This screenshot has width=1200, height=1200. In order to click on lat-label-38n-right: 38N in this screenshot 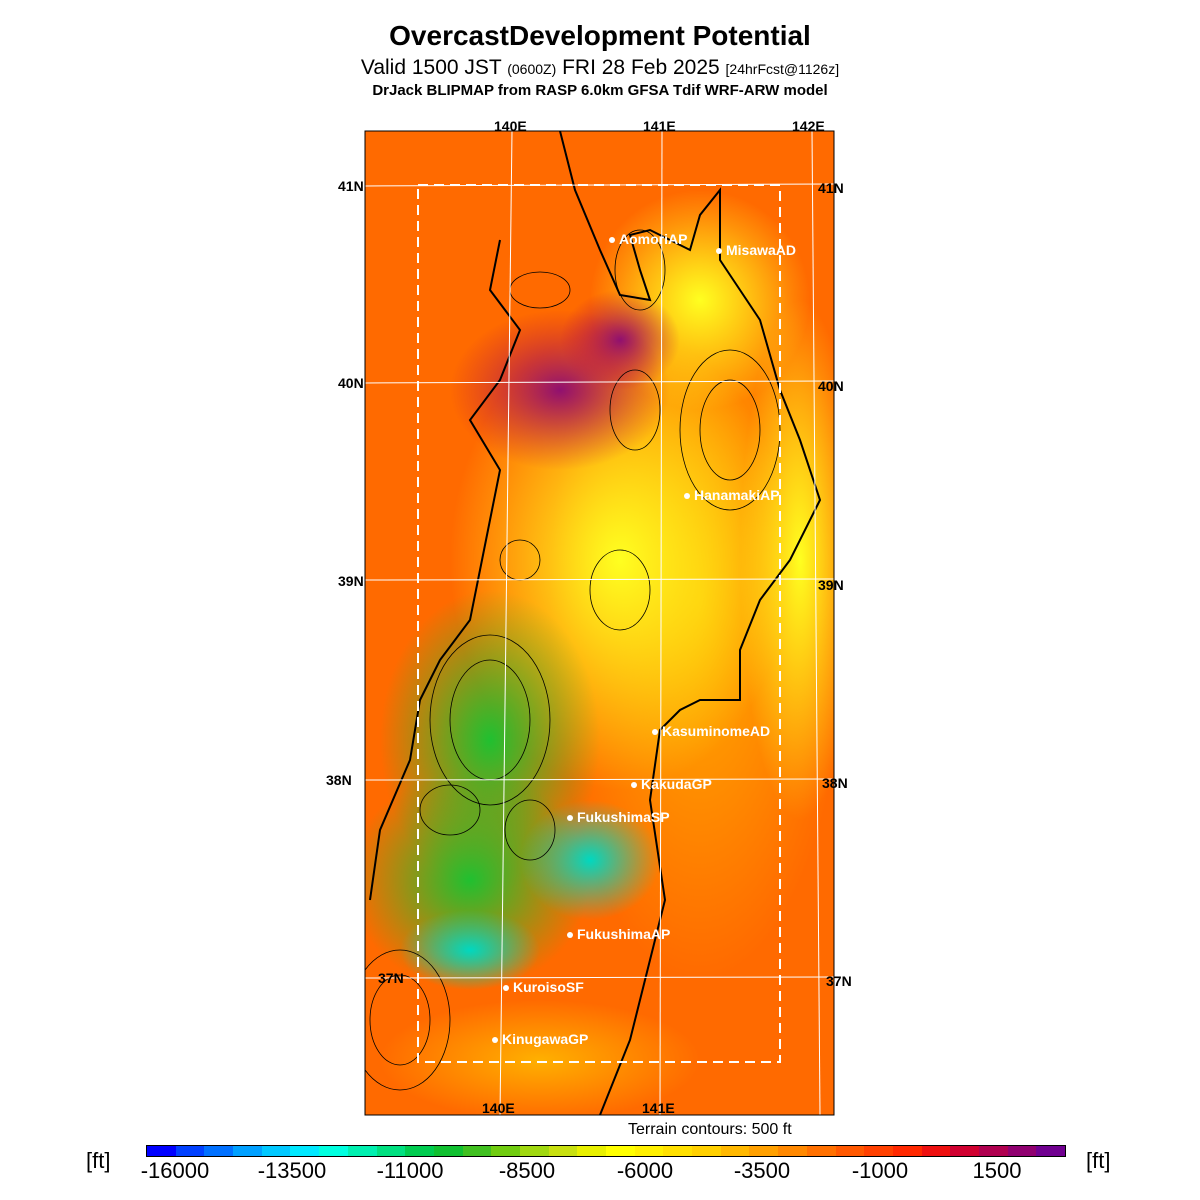, I will do `click(835, 783)`.